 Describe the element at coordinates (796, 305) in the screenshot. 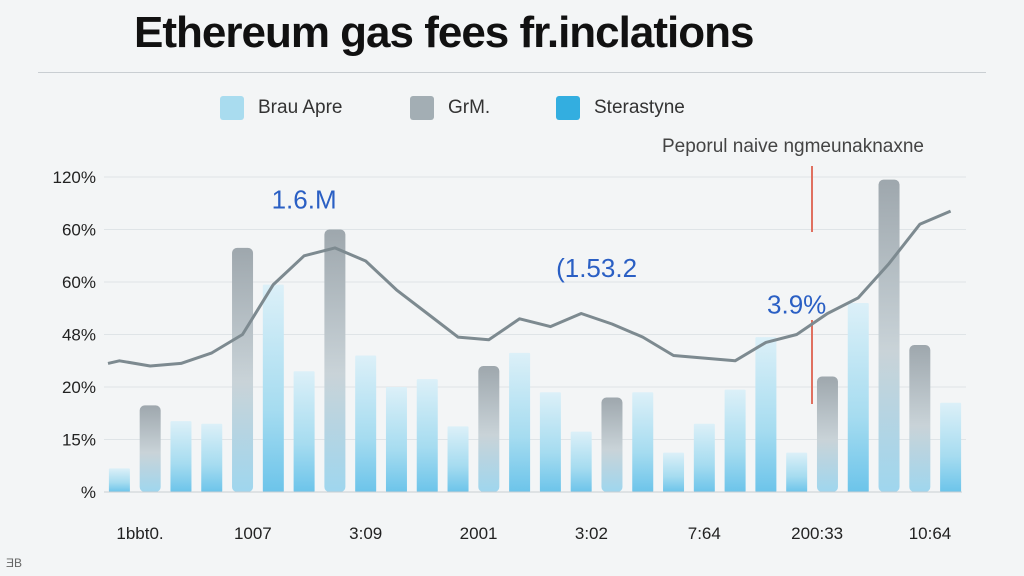

I see `data-label: 3.9%` at that location.